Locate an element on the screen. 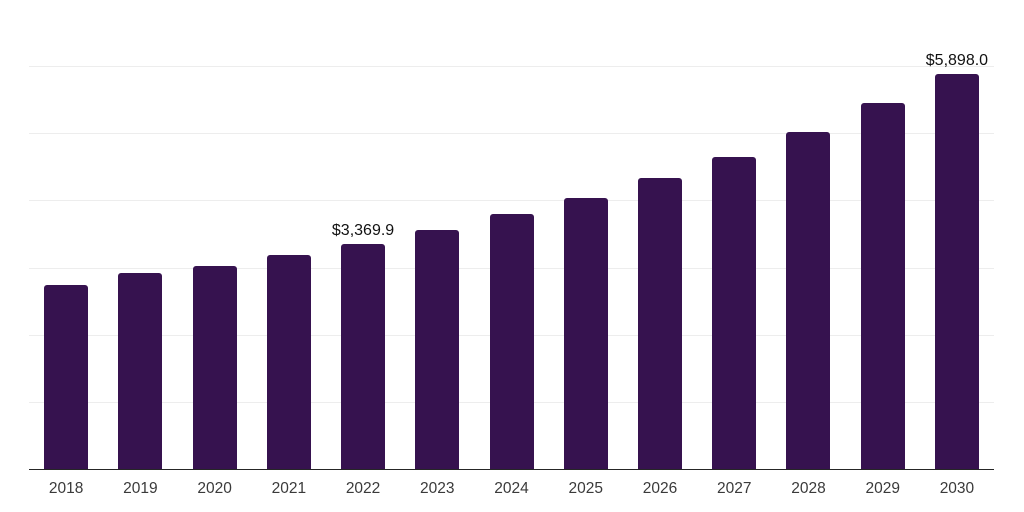 The height and width of the screenshot is (512, 1024). bar-2026 is located at coordinates (659, 324).